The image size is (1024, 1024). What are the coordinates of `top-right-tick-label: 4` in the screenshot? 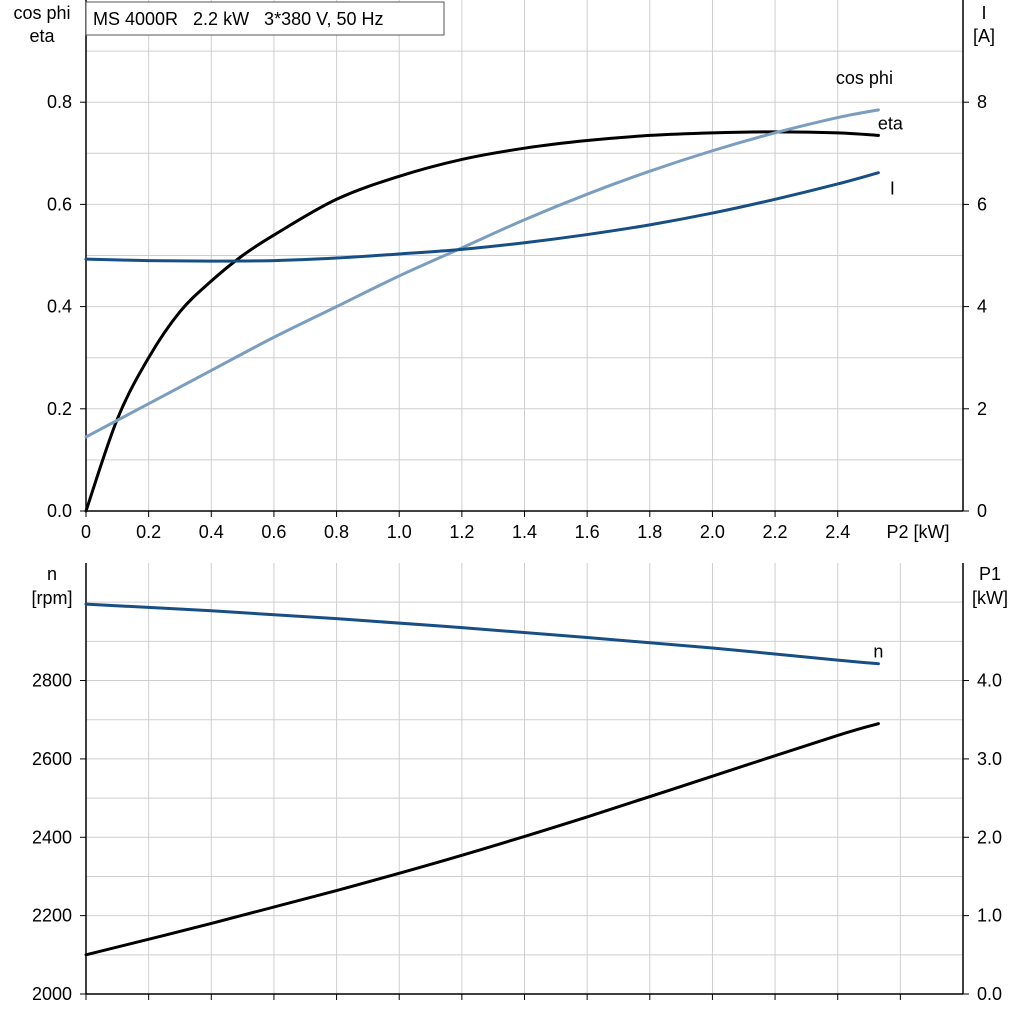 It's located at (982, 307).